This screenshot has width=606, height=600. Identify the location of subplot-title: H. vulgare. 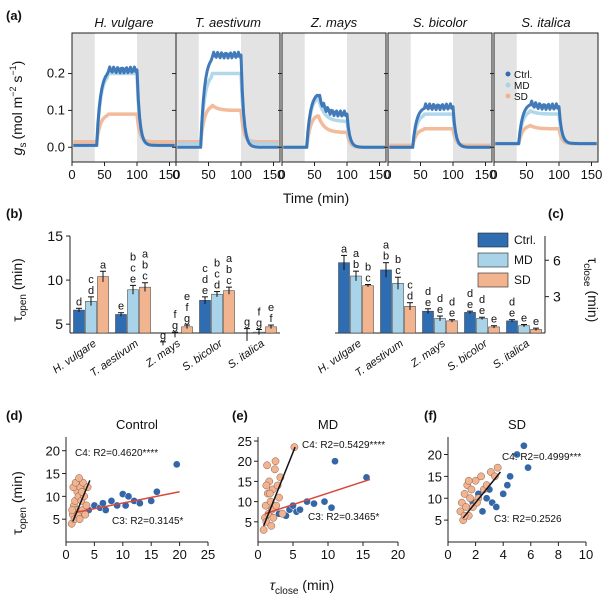
(123, 22).